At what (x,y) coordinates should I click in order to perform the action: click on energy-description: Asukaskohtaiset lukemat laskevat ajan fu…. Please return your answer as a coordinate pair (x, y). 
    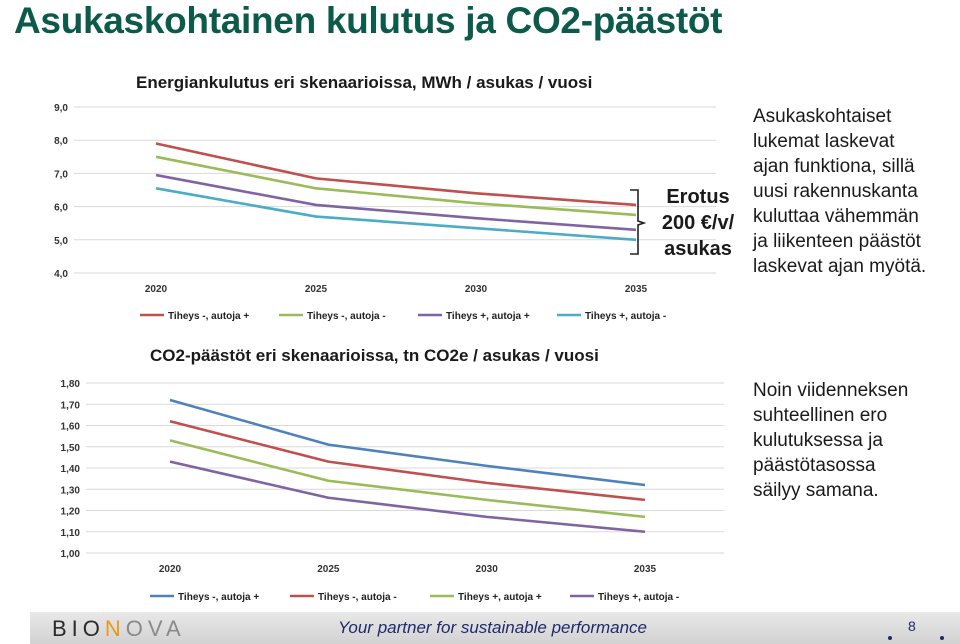
    Looking at the image, I should click on (839, 191).